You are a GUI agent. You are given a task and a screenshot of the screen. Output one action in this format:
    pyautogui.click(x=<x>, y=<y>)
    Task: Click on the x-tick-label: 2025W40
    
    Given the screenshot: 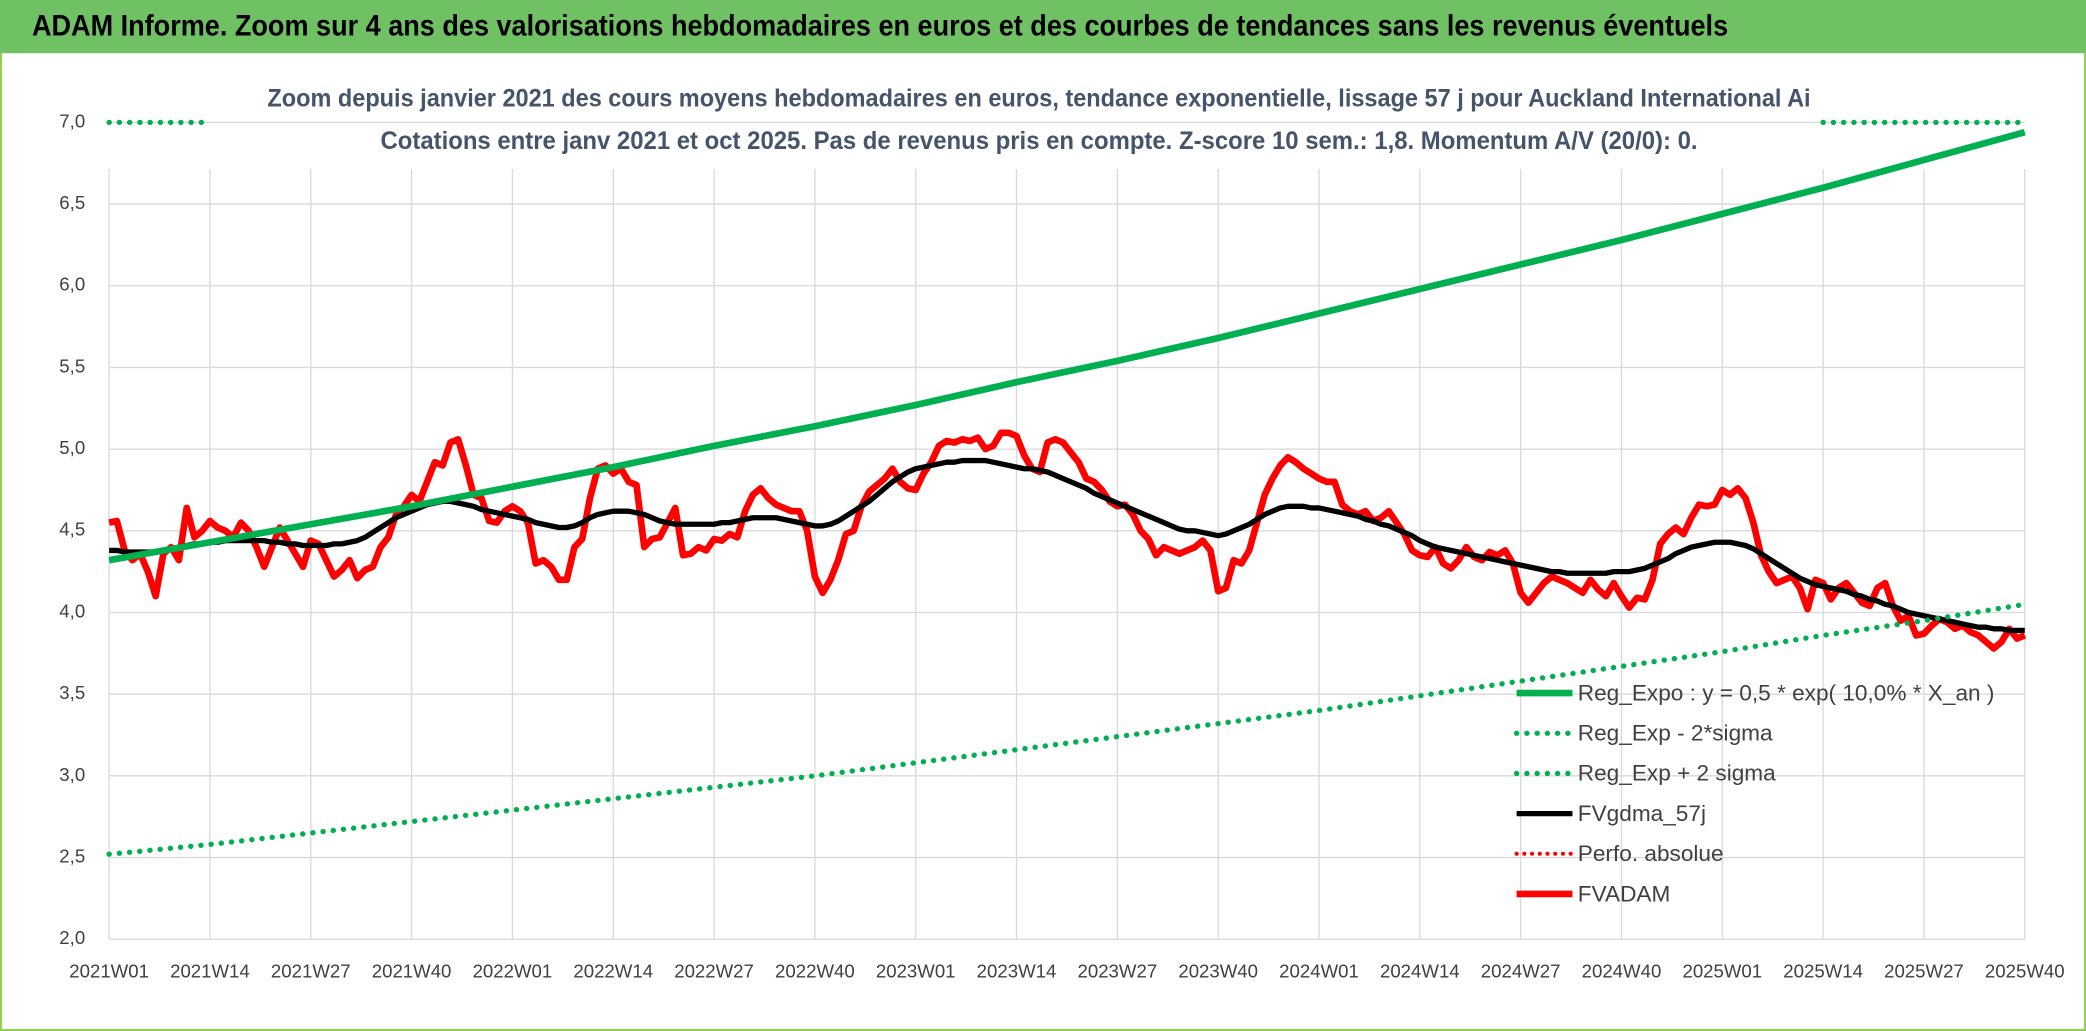 What is the action you would take?
    pyautogui.click(x=2025, y=970)
    